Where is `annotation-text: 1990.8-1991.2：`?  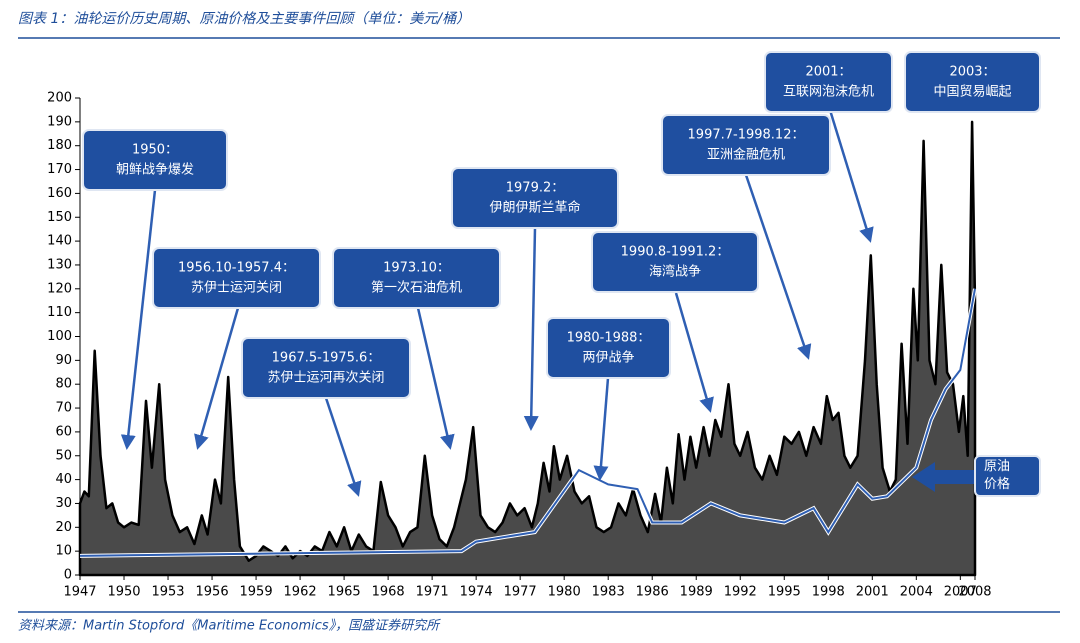 annotation-text: 1990.8-1991.2： is located at coordinates (675, 252).